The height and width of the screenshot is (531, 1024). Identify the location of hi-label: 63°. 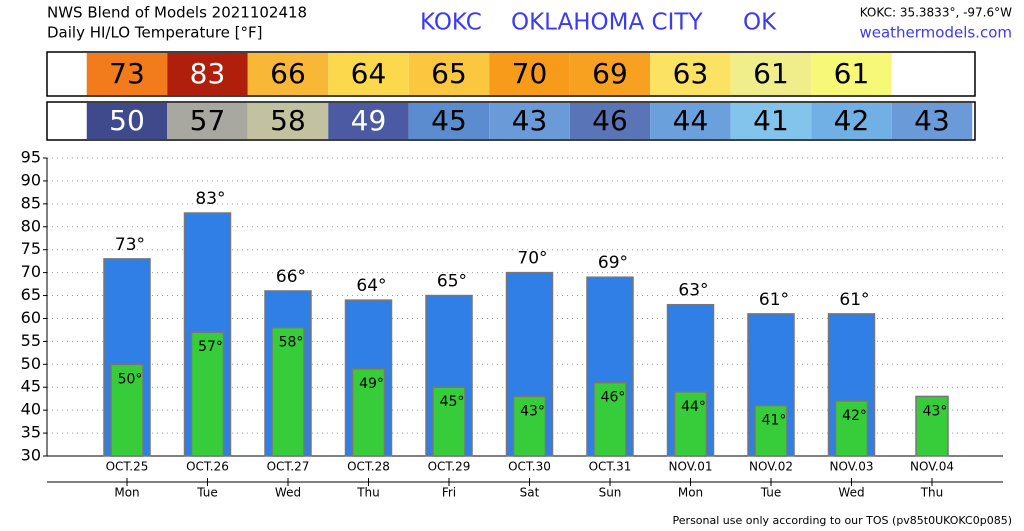
(693, 291).